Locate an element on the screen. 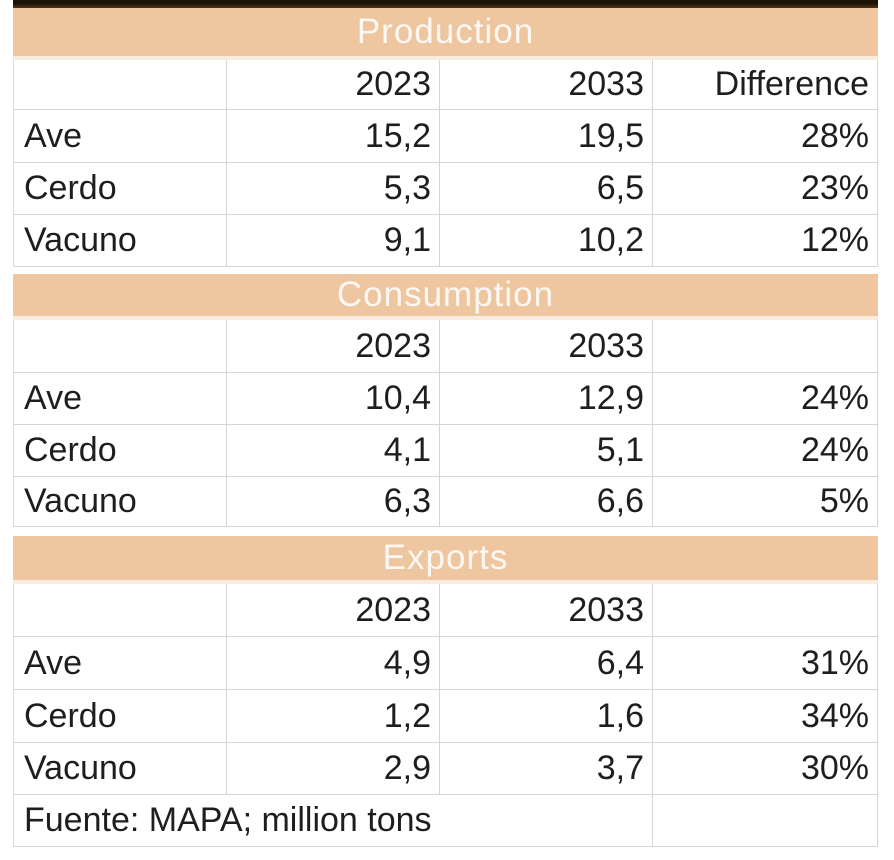 This screenshot has width=894, height=860. table-row: Ave 15,2 19,5 28% is located at coordinates (445, 136).